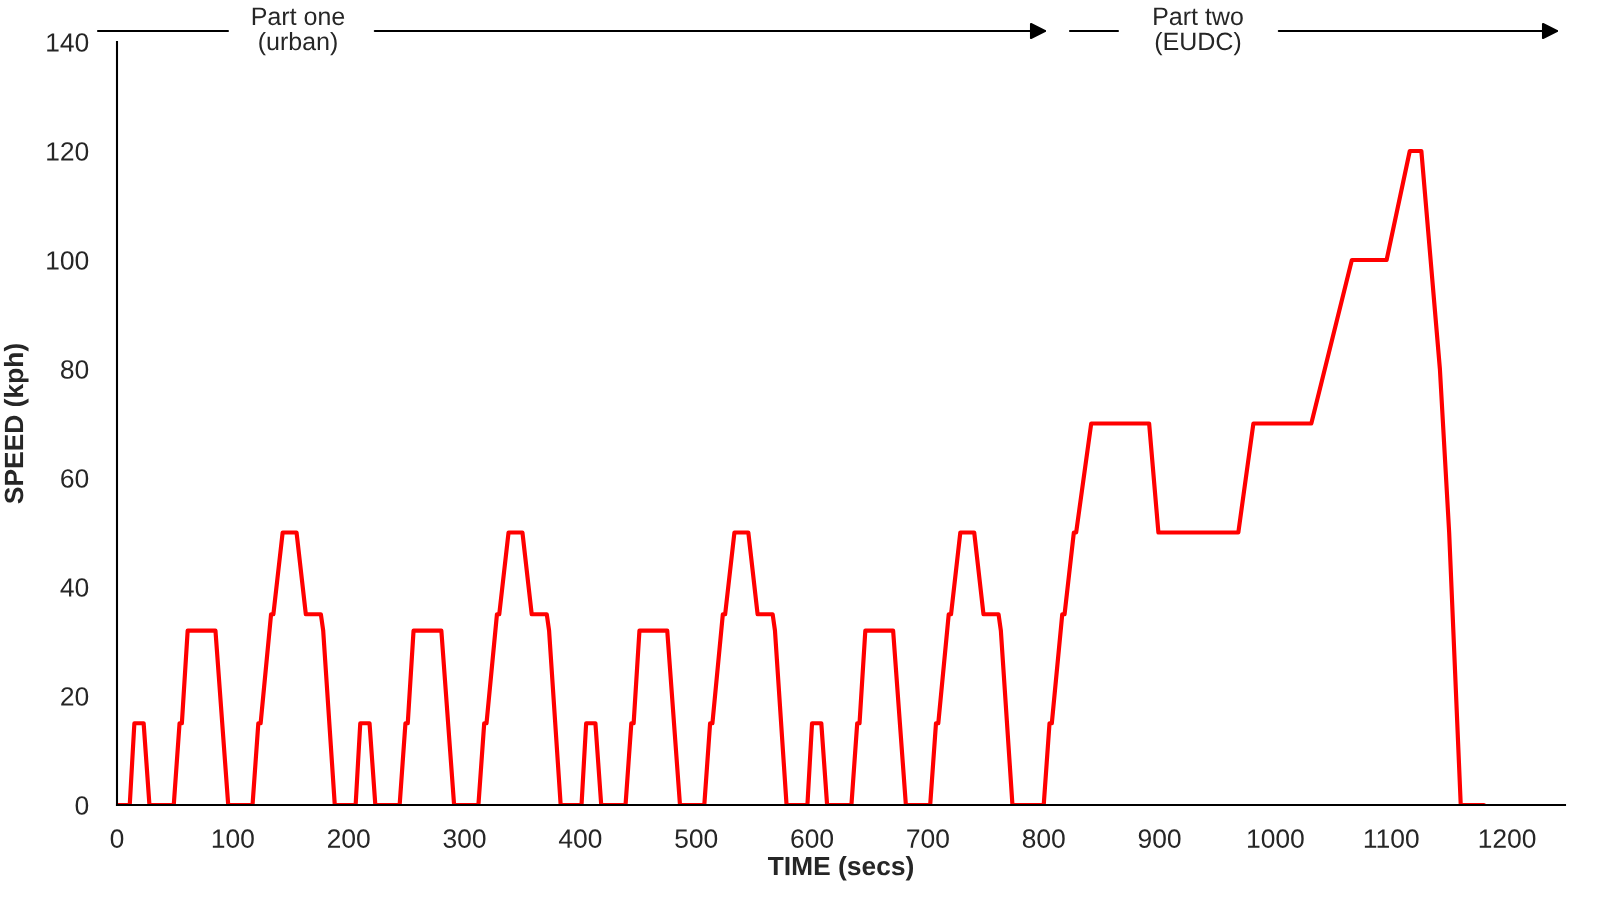  Describe the element at coordinates (68, 260) in the screenshot. I see `y-tick-label: 100` at that location.